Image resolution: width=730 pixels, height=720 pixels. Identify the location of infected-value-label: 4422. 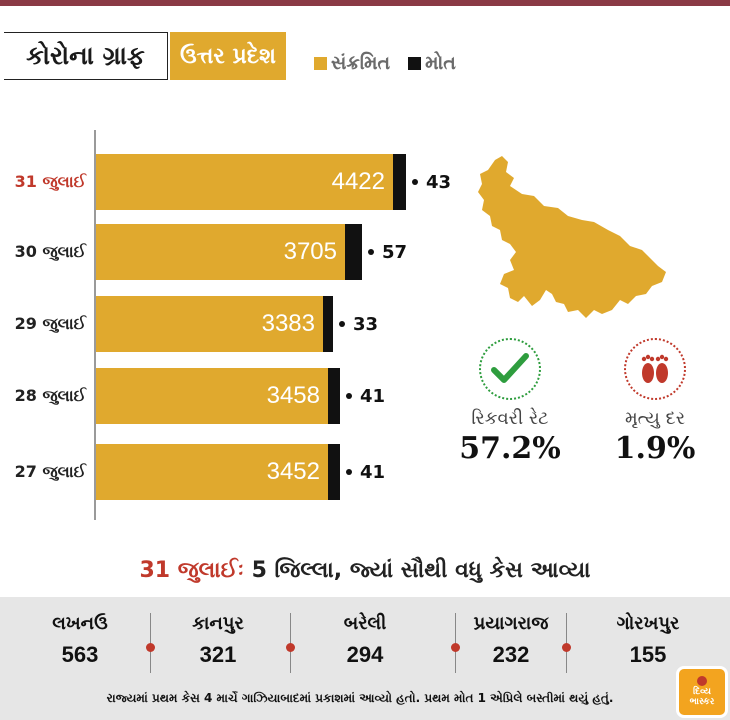
(358, 181).